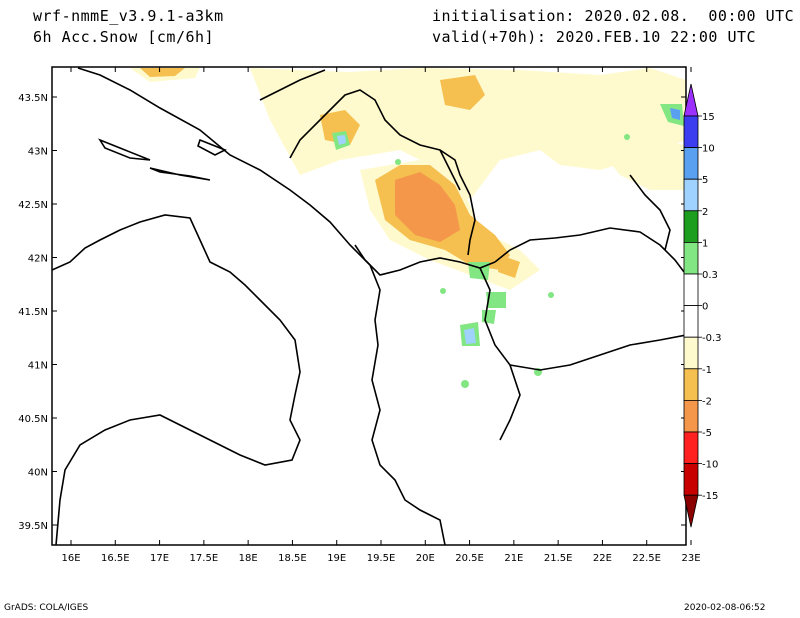 This screenshot has width=800, height=618. What do you see at coordinates (248, 558) in the screenshot?
I see `x-tick-label: 18E` at bounding box center [248, 558].